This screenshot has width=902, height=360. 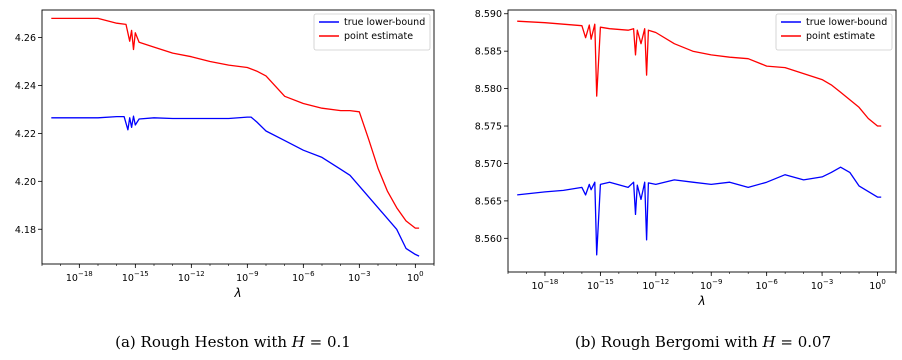 What do you see at coordinates (703, 342) in the screenshot?
I see `figure-caption: (b) Rough Bergomi with H = 0.07` at bounding box center [703, 342].